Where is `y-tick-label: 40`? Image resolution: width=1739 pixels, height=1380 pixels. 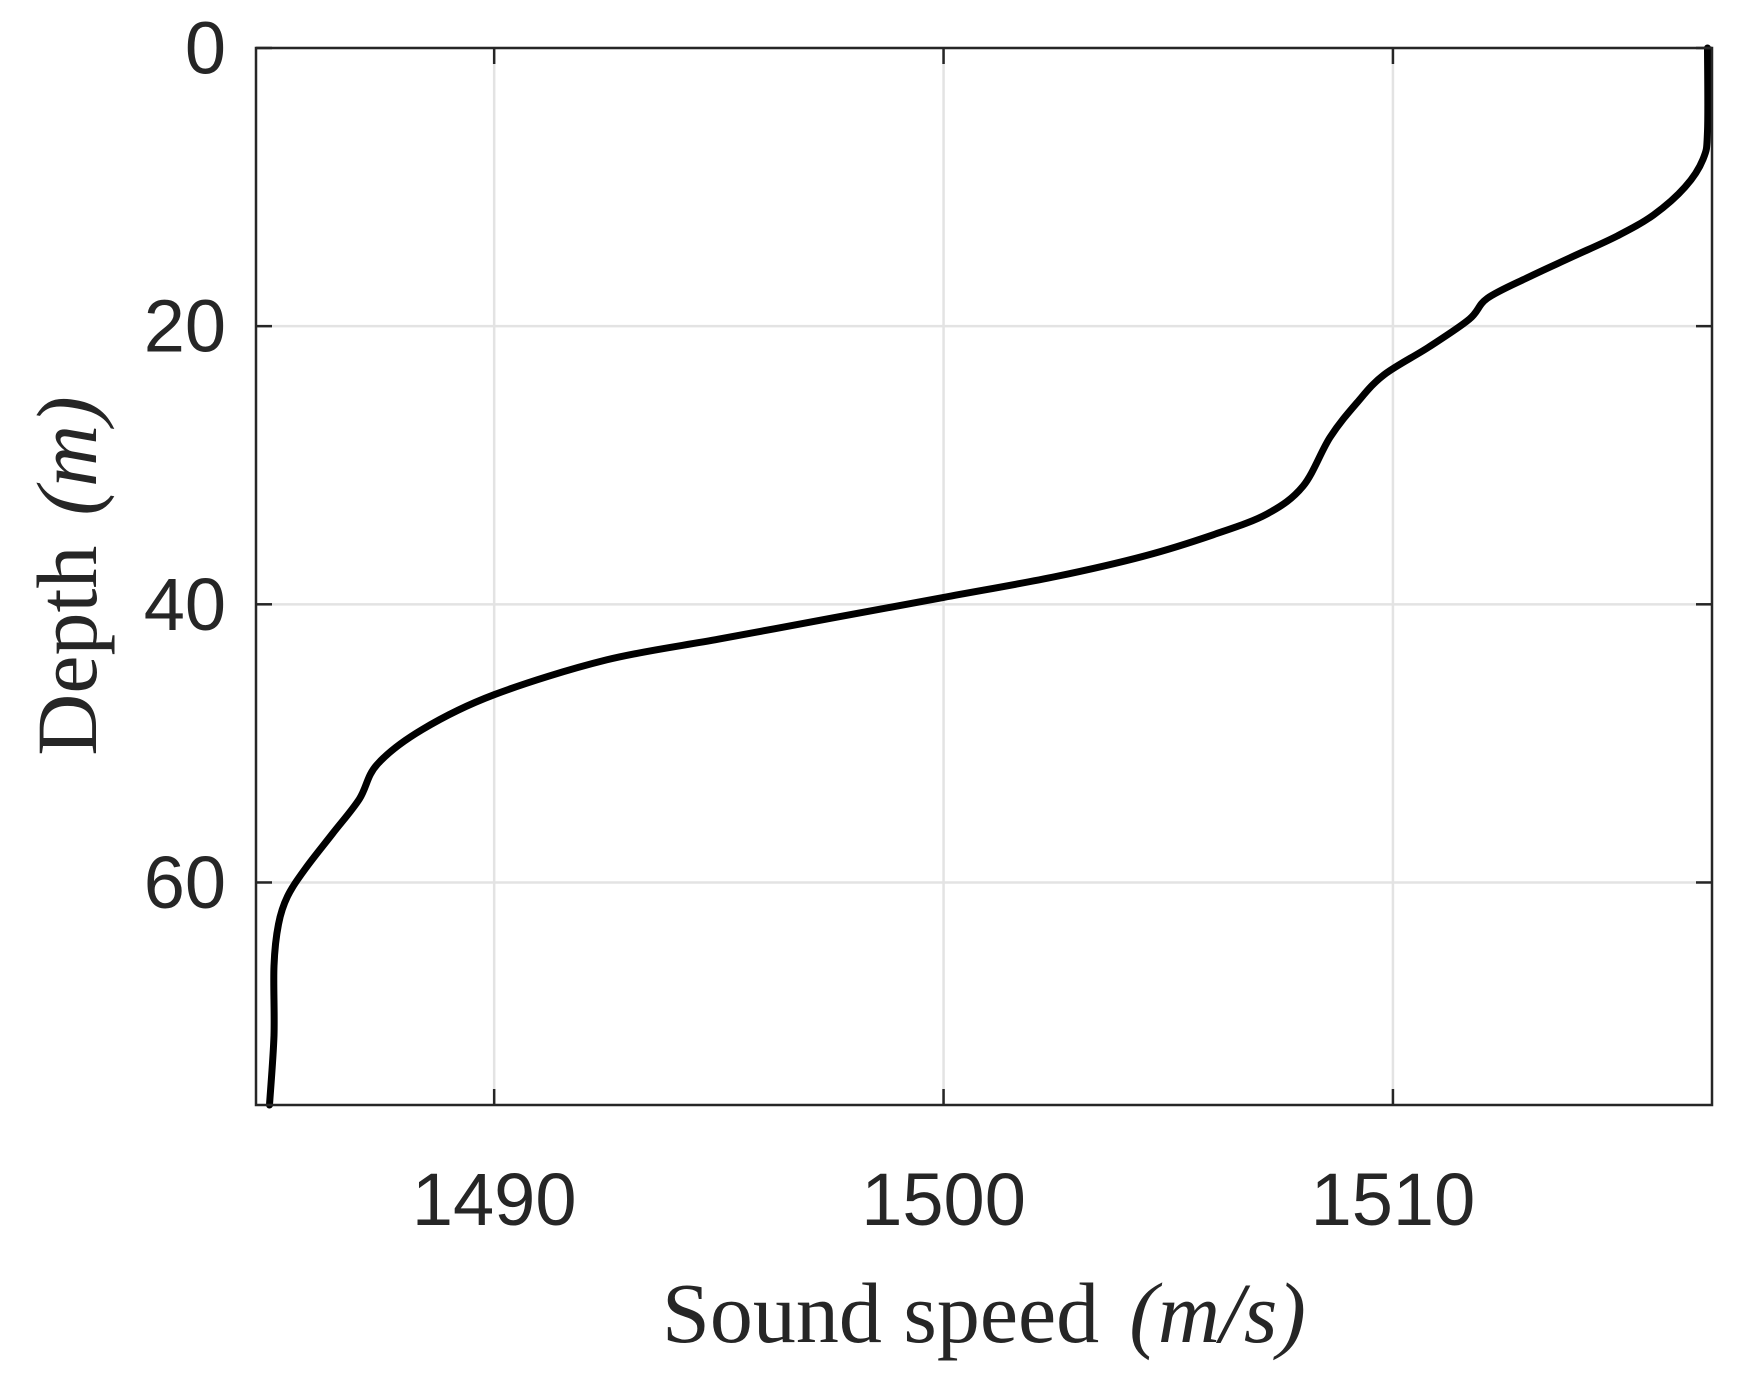
y-tick-label: 40 is located at coordinates (185, 604).